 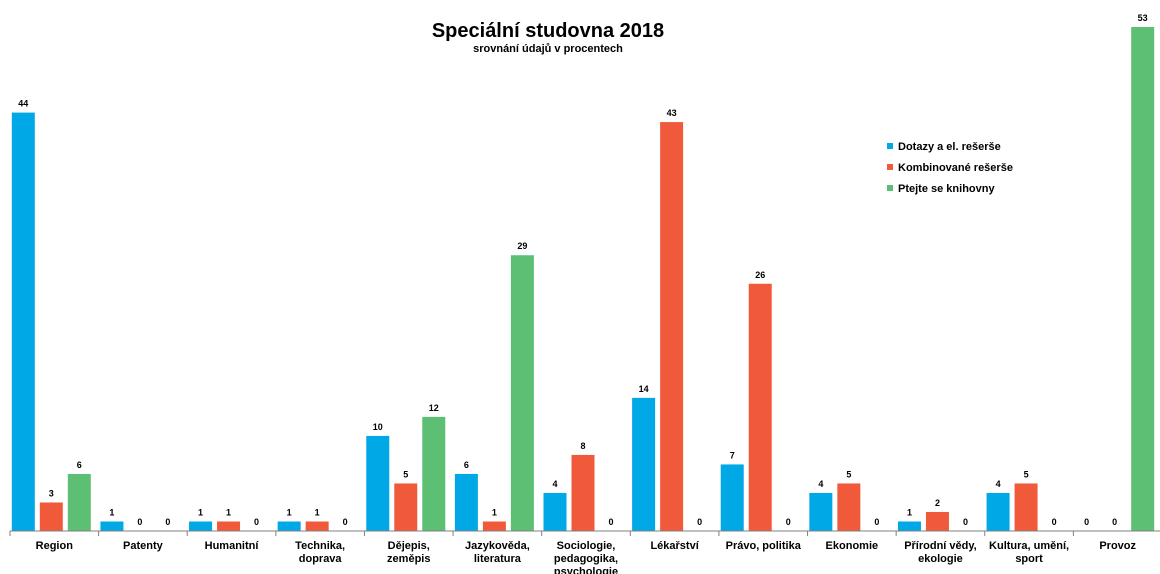 What do you see at coordinates (522, 246) in the screenshot?
I see `data-label: 29` at bounding box center [522, 246].